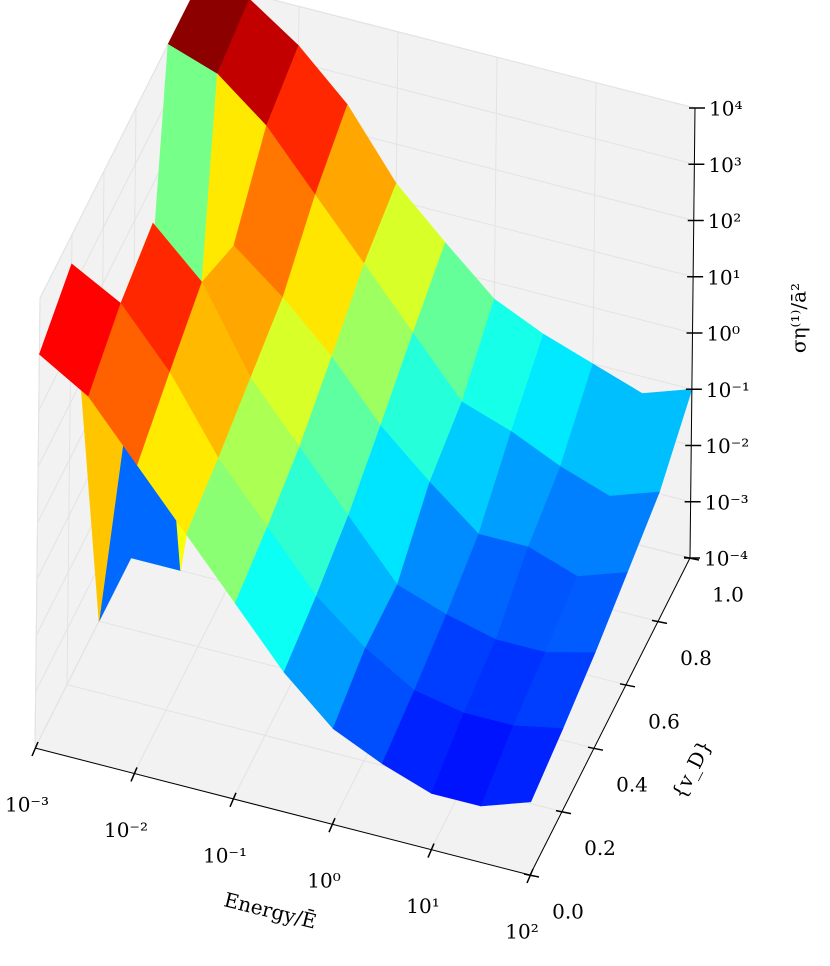 Image resolution: width=830 pixels, height=966 pixels. What do you see at coordinates (27, 805) in the screenshot?
I see `x-tick-label: 10⁻³` at bounding box center [27, 805].